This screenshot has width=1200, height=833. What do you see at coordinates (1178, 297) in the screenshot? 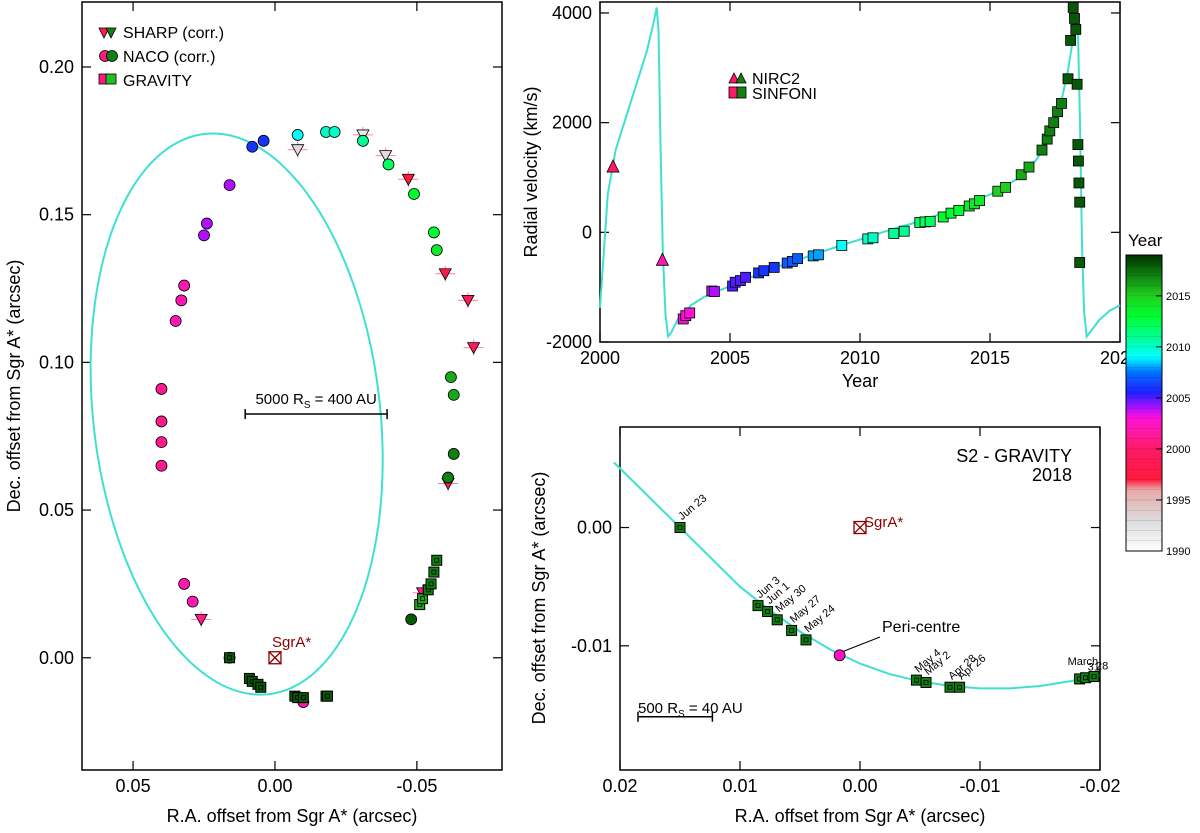
I see `colorbar-tick-label: 2015` at bounding box center [1178, 297].